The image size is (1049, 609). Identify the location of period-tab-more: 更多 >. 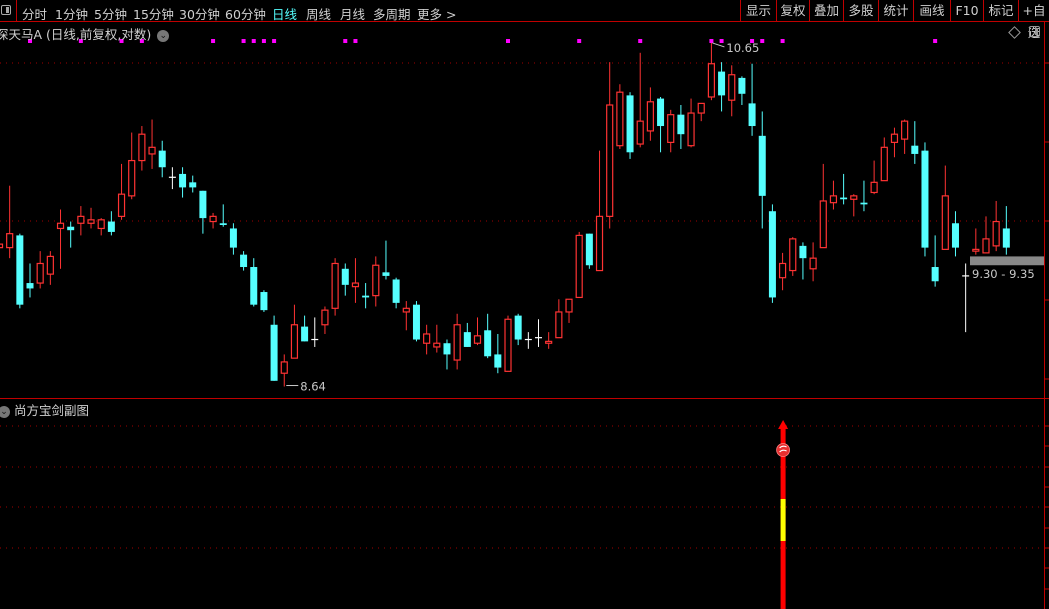
(437, 14).